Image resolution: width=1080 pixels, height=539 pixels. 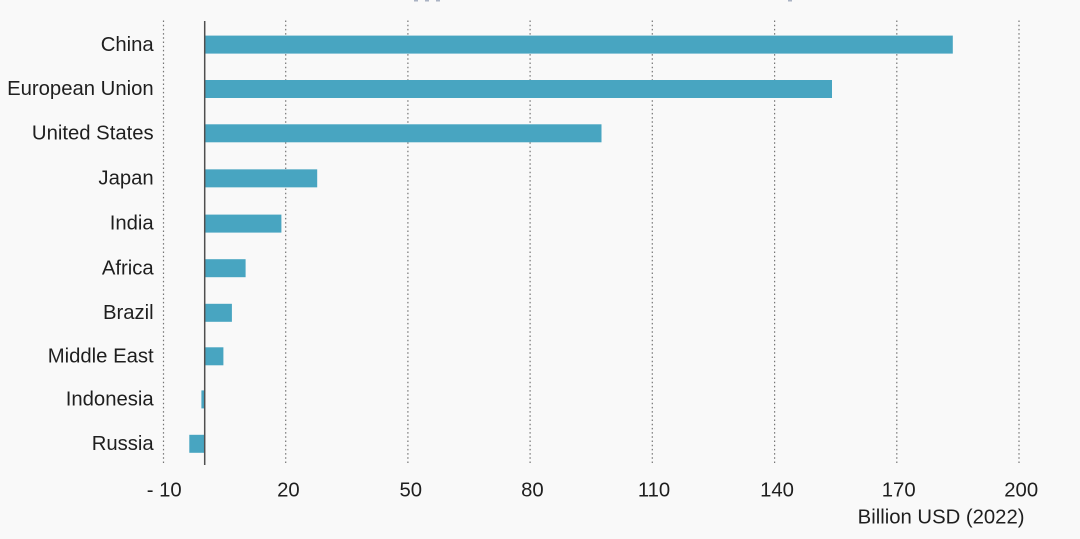 What do you see at coordinates (125, 178) in the screenshot?
I see `svg-text: Japan` at bounding box center [125, 178].